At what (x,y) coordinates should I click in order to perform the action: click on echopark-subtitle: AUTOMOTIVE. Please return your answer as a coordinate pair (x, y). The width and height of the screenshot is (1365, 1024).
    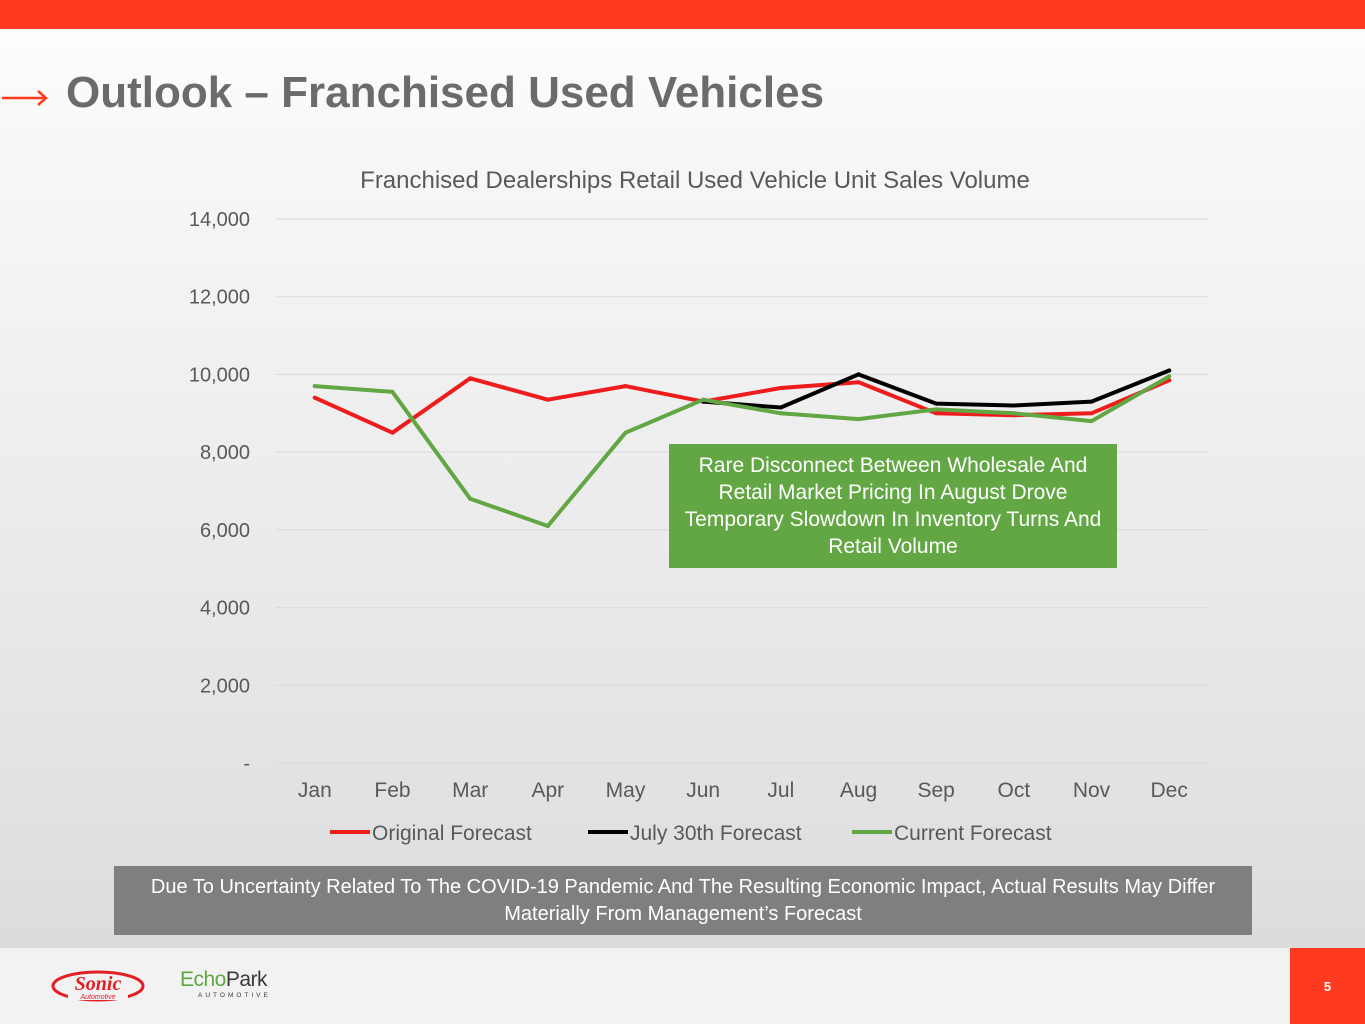
    Looking at the image, I should click on (234, 995).